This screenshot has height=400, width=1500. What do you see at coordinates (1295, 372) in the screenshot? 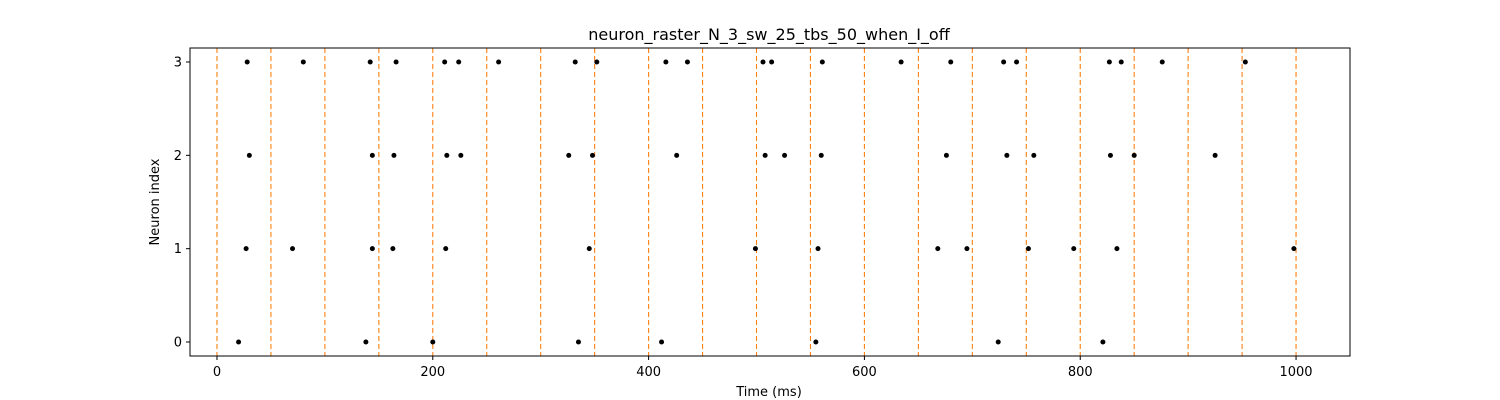
I see `x-tick-label: 1000` at bounding box center [1295, 372].